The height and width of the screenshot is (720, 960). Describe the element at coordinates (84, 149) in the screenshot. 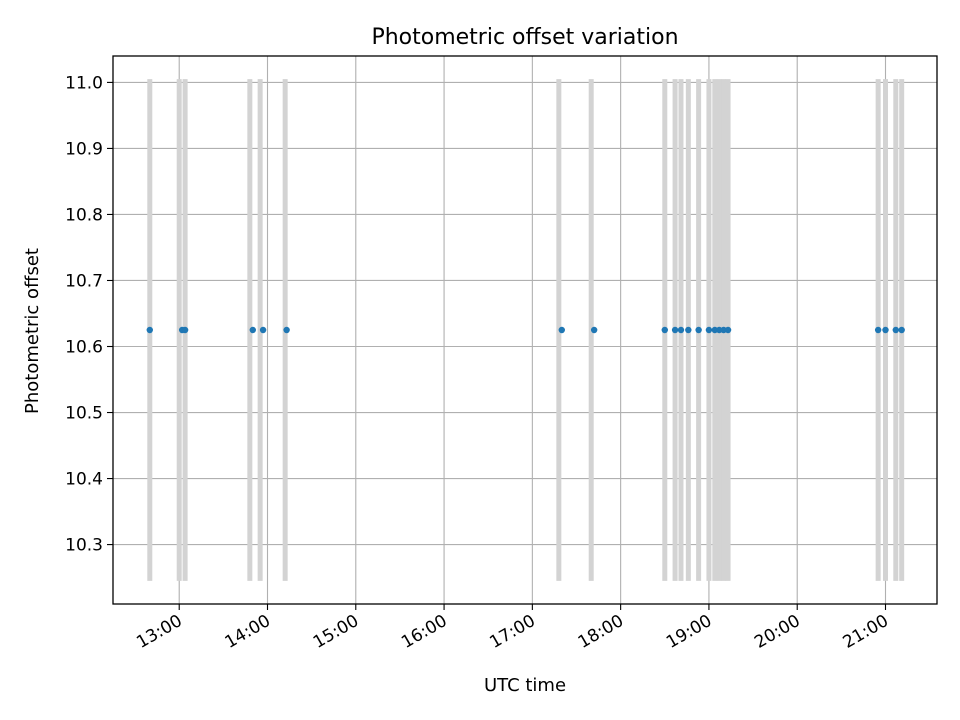

I see `y-tick-label: 10.9` at that location.